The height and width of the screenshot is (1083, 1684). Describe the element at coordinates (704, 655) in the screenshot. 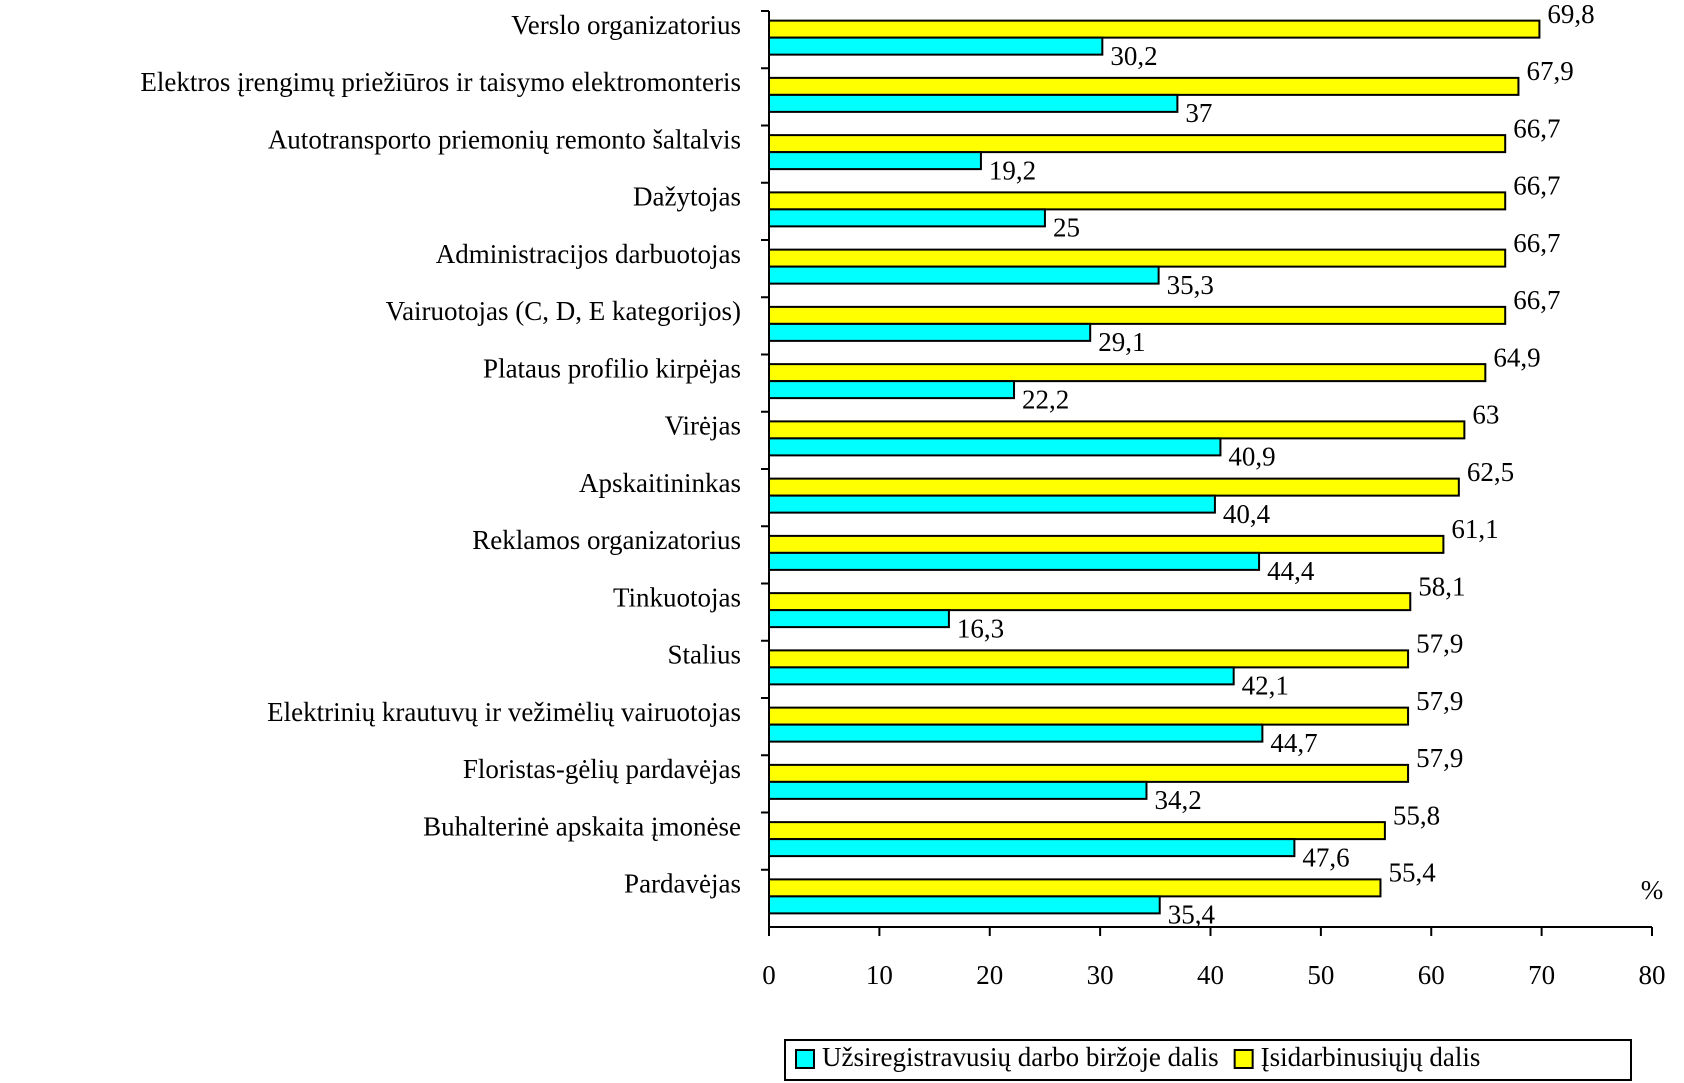

I see `y-tick-label: Stalius` at that location.